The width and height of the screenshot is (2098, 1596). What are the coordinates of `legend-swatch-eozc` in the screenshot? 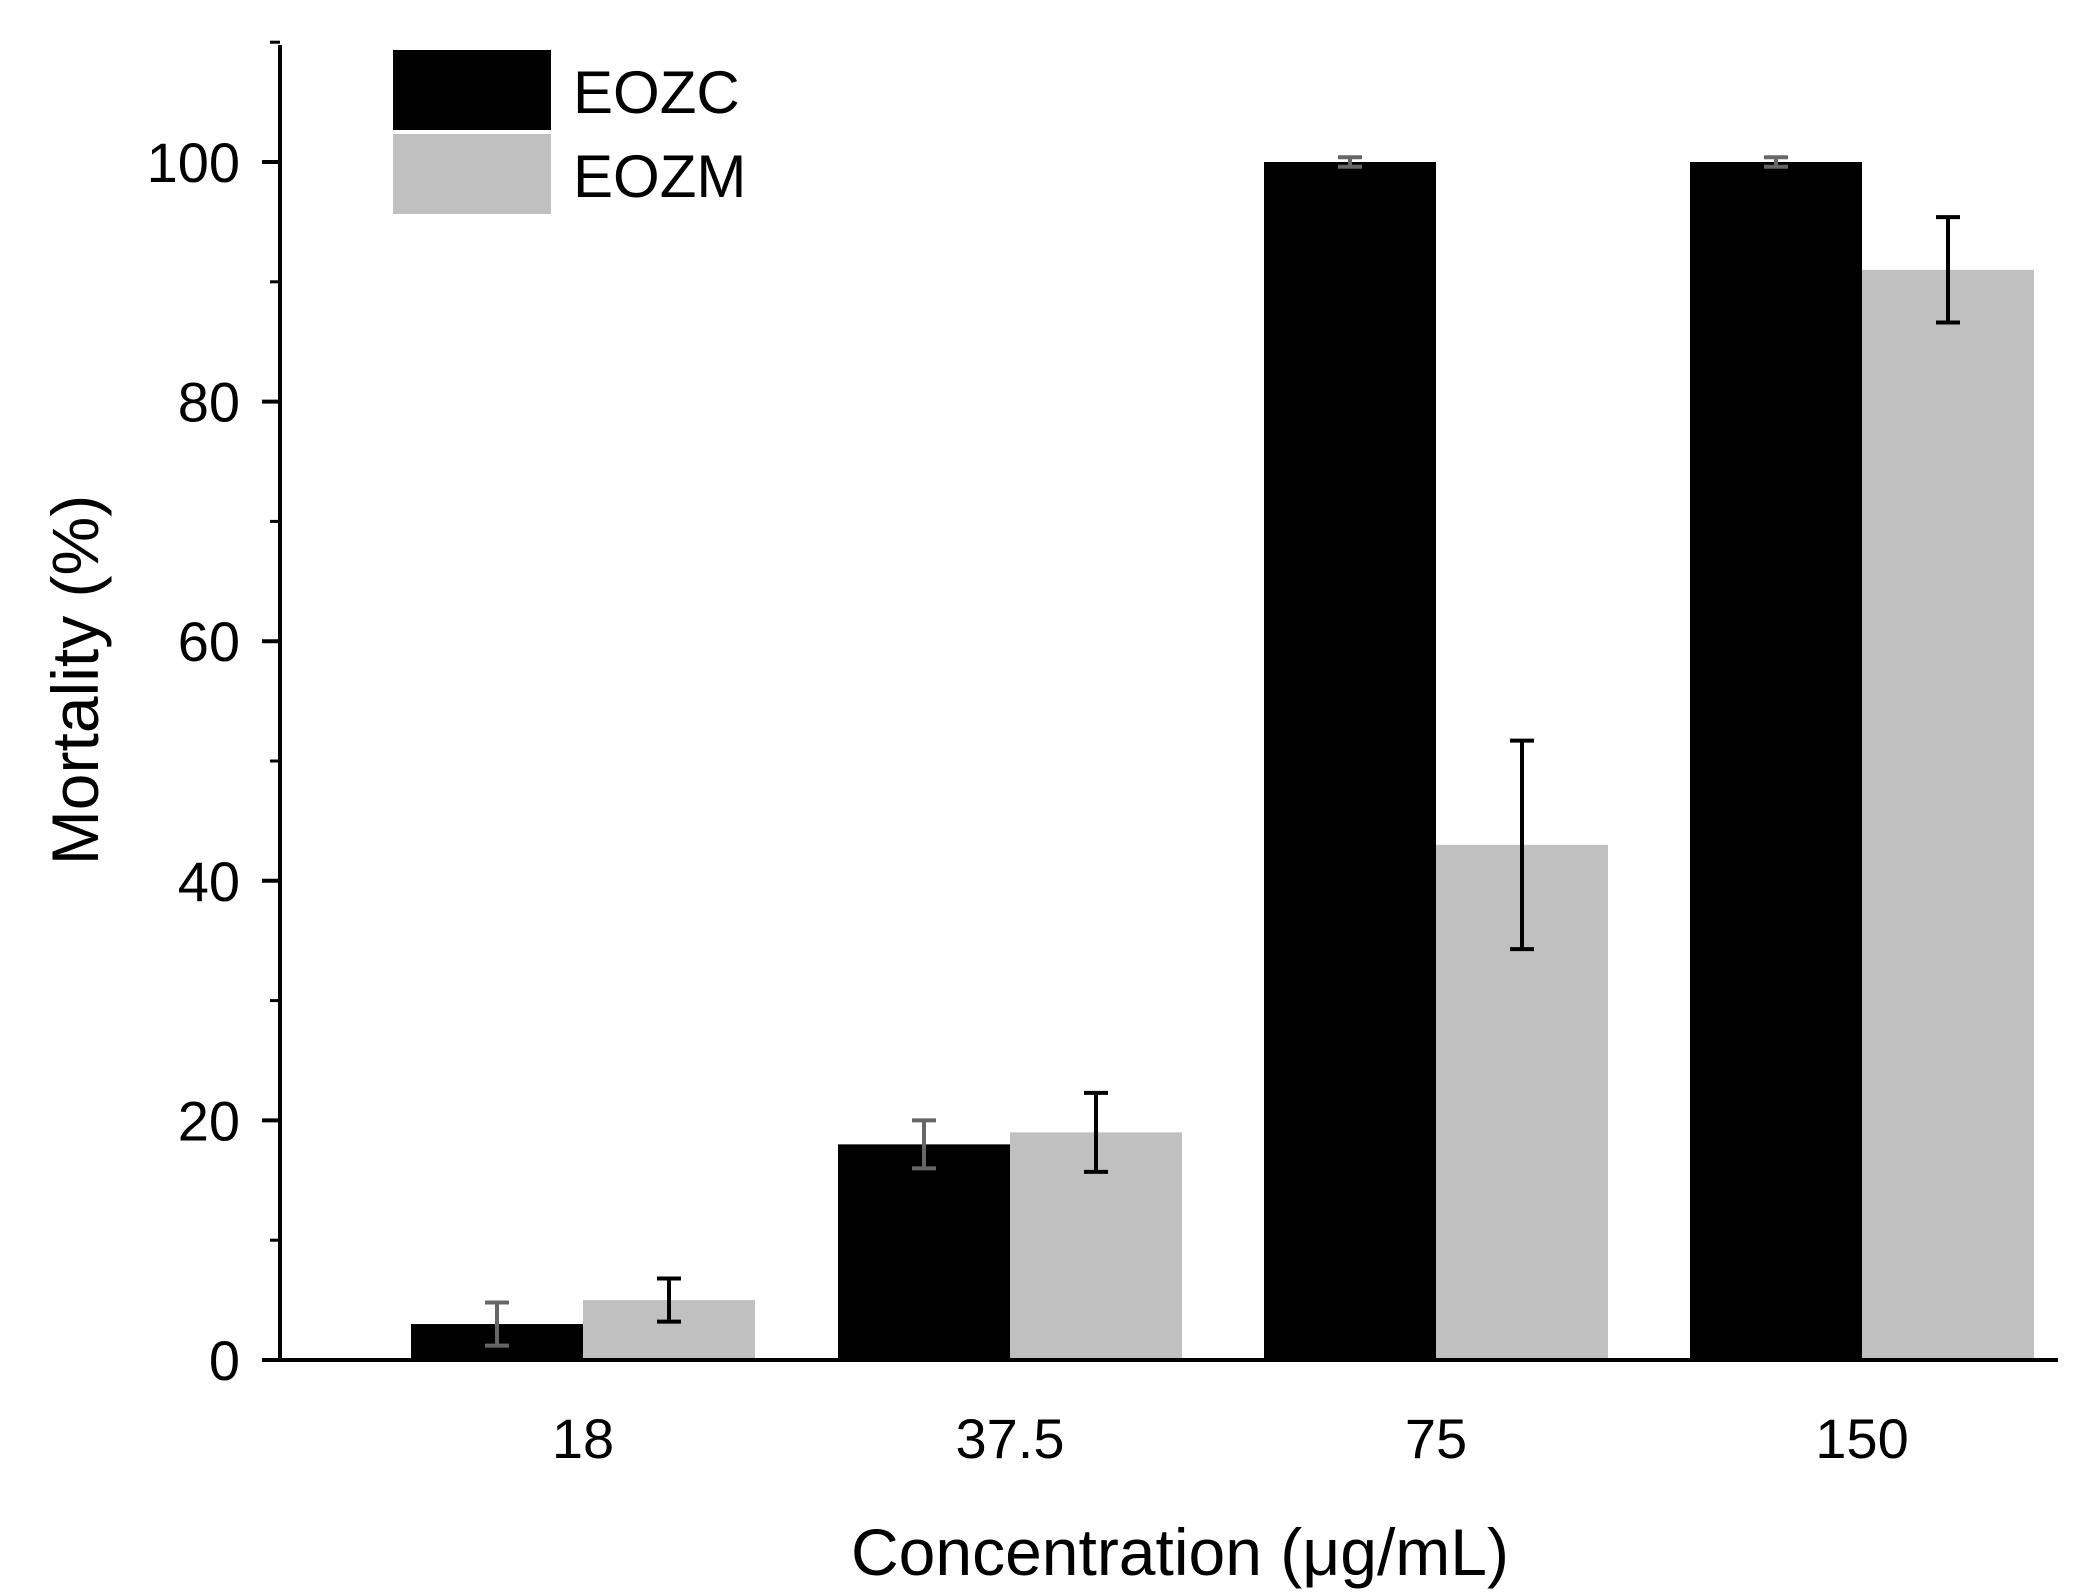 It's located at (472, 90).